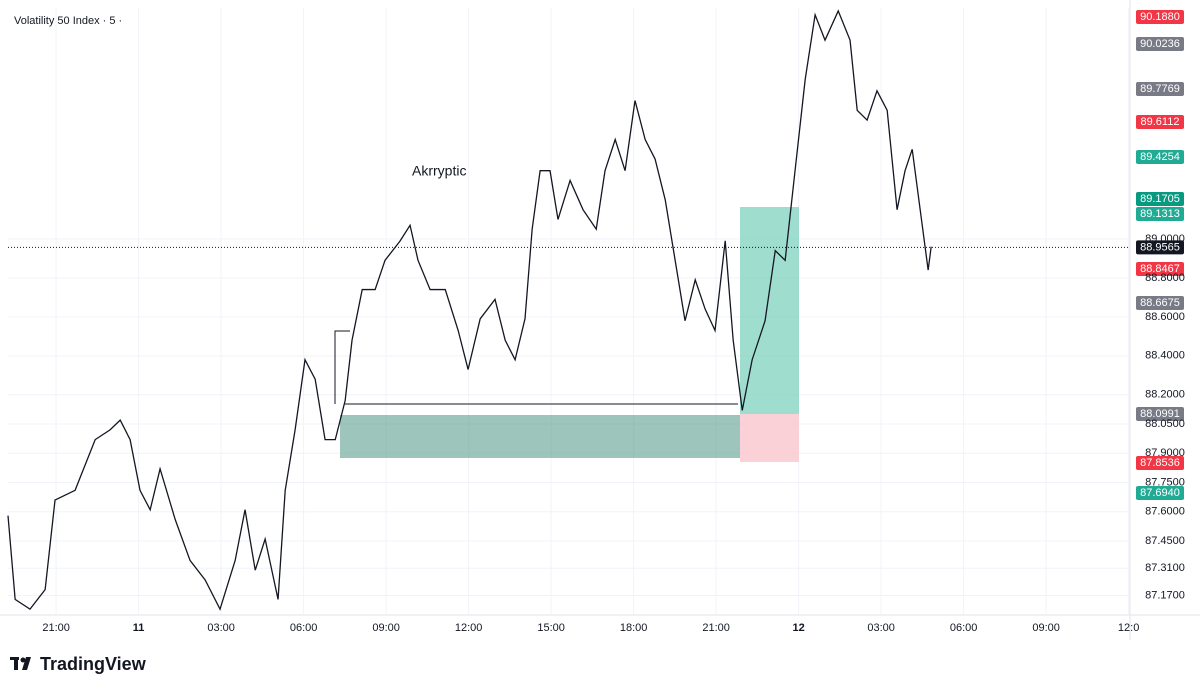 This screenshot has width=1200, height=691. Describe the element at coordinates (1128, 628) in the screenshot. I see `x-tick-label: 12:0` at that location.